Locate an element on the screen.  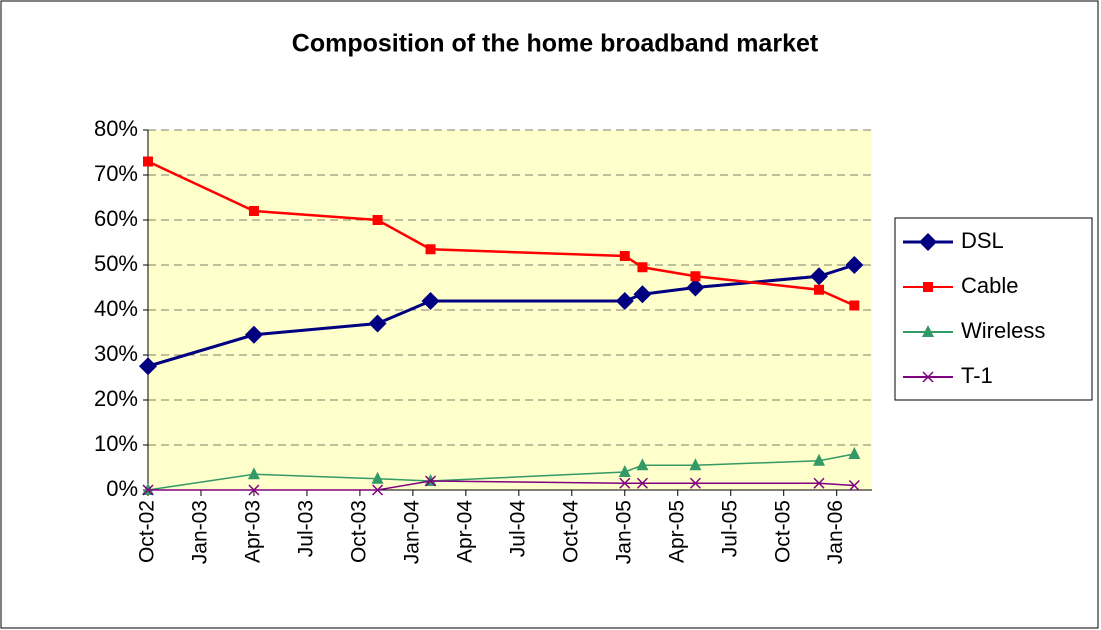
chart-title: Composition of the home broadband market is located at coordinates (555, 44).